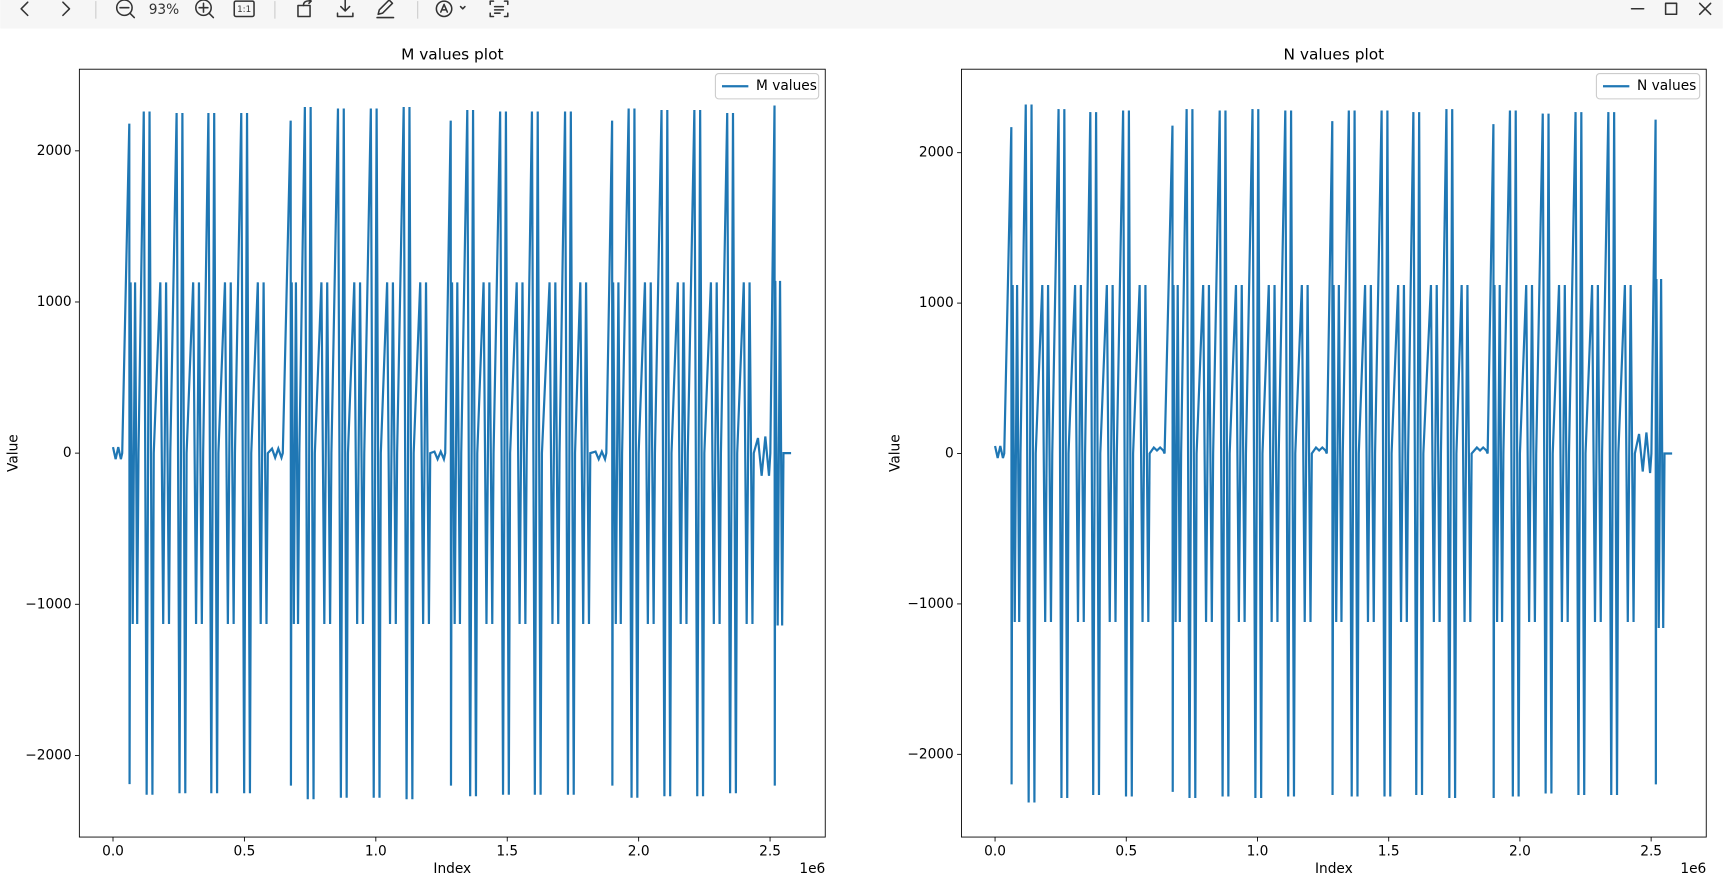 Image resolution: width=1723 pixels, height=881 pixels. Describe the element at coordinates (1705, 9) in the screenshot. I see `close-button` at that location.